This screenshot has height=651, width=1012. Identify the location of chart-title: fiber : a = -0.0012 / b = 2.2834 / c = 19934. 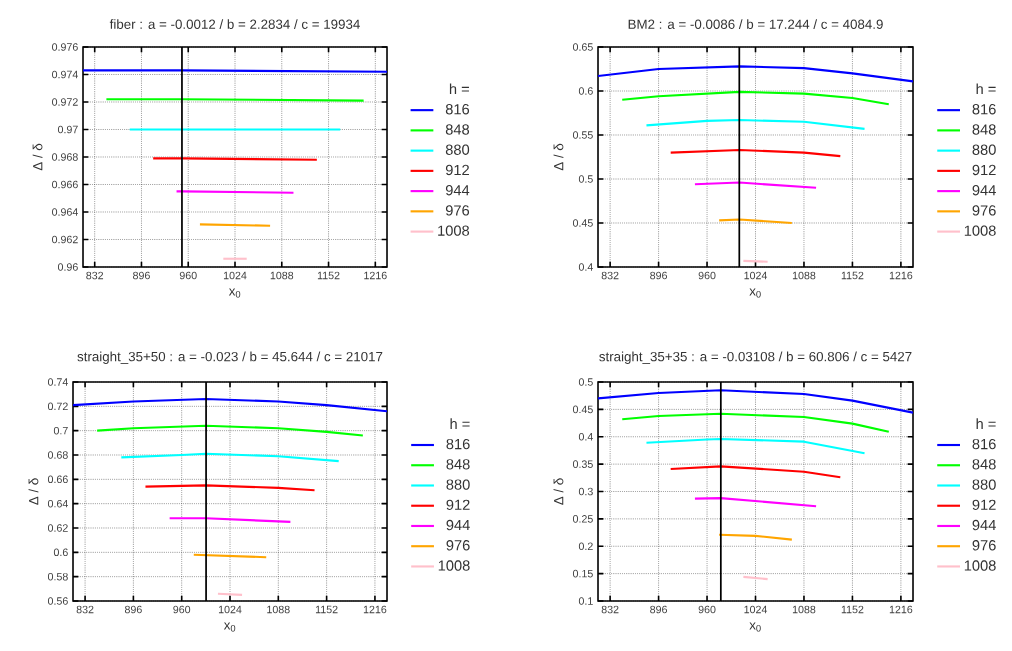
(234, 24).